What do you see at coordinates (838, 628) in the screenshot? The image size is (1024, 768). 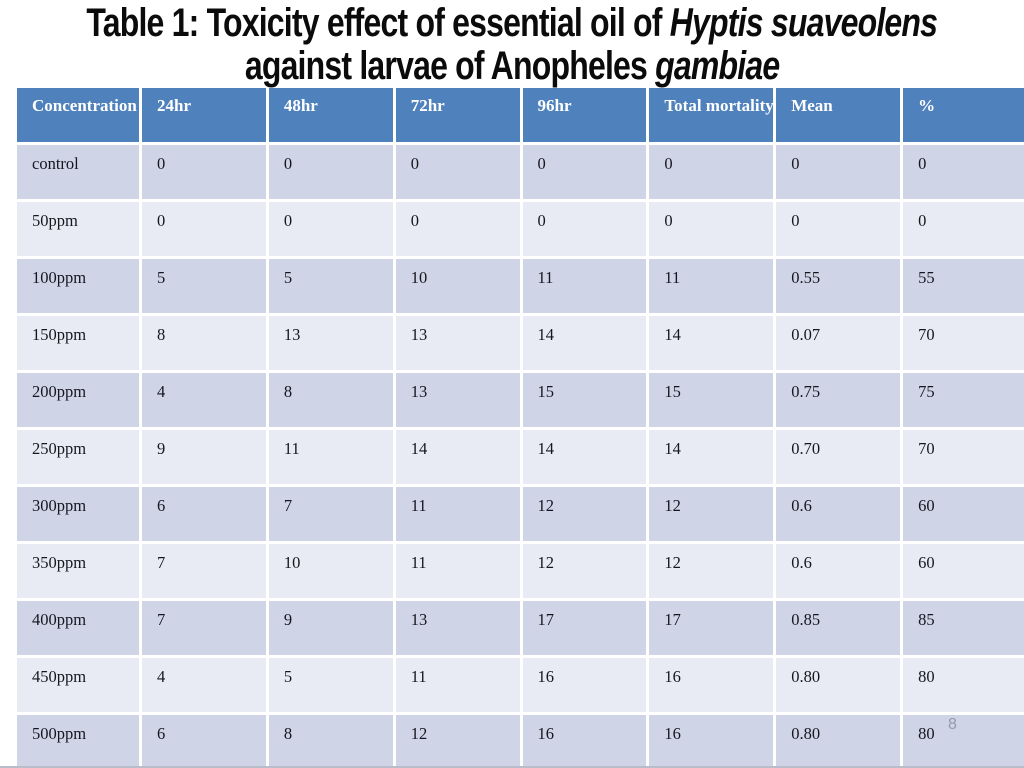 I see `table-cell: 0.85` at bounding box center [838, 628].